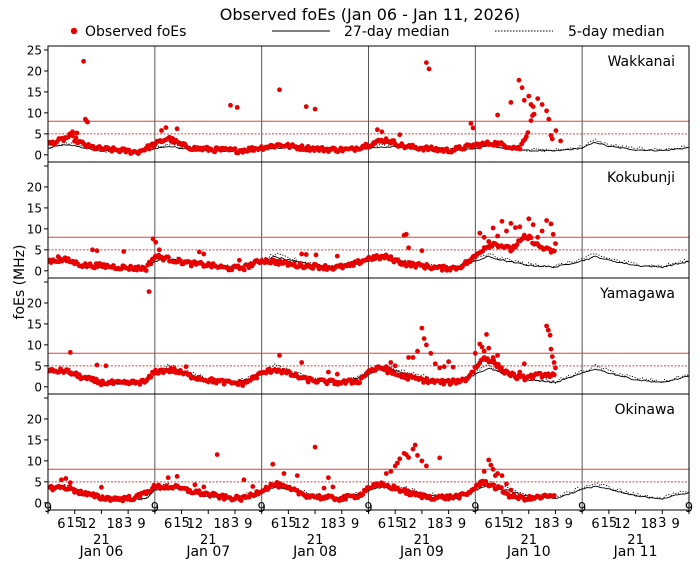  What do you see at coordinates (645, 410) in the screenshot?
I see `station-name: Okinawa` at bounding box center [645, 410].